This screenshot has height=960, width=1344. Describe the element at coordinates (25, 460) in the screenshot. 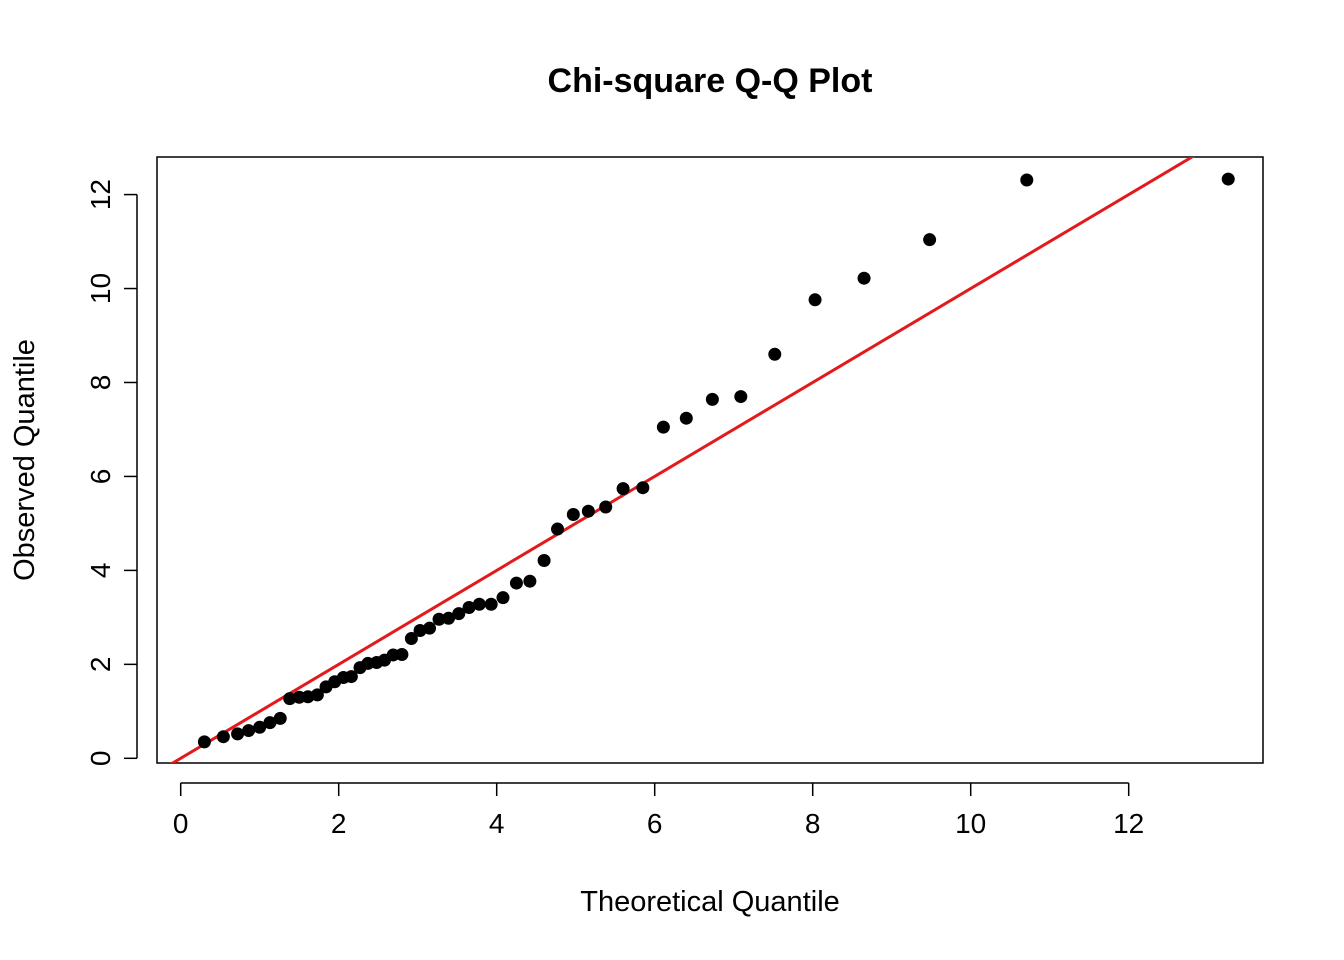

I see `y-axis-label: Observed Quantile` at that location.